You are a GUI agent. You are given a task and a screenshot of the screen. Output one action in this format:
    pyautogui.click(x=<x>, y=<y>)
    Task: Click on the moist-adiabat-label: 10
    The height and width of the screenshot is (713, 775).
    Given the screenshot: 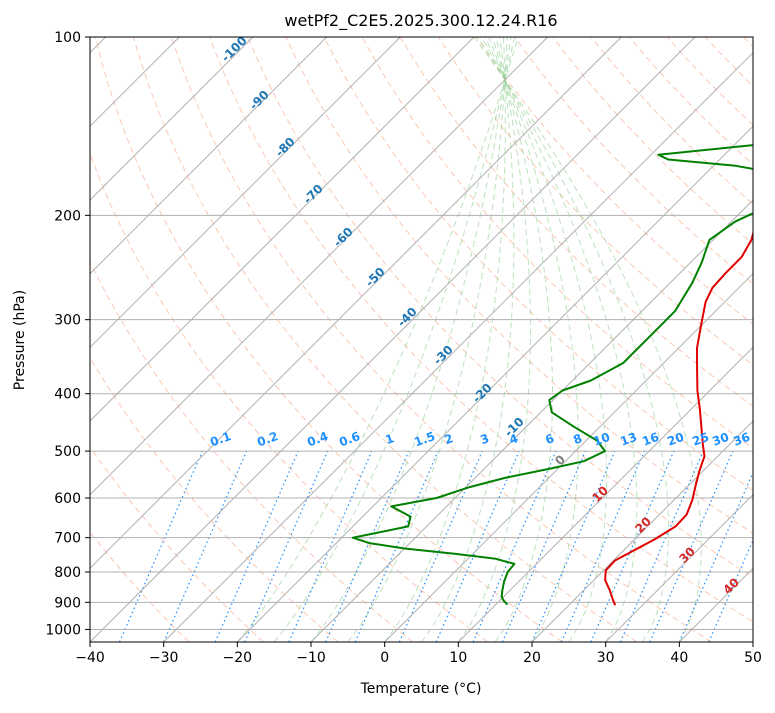 What is the action you would take?
    pyautogui.click(x=600, y=494)
    